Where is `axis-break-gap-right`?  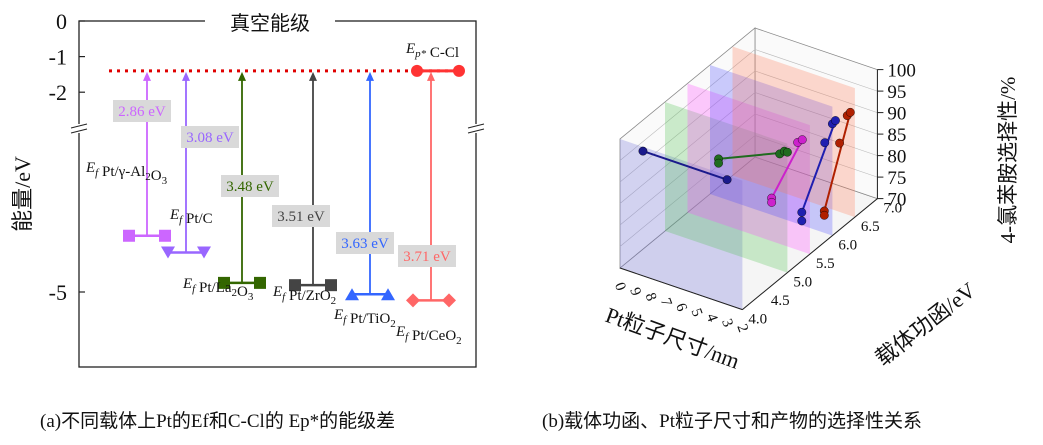
axis-break-gap-right is located at coordinates (476, 128).